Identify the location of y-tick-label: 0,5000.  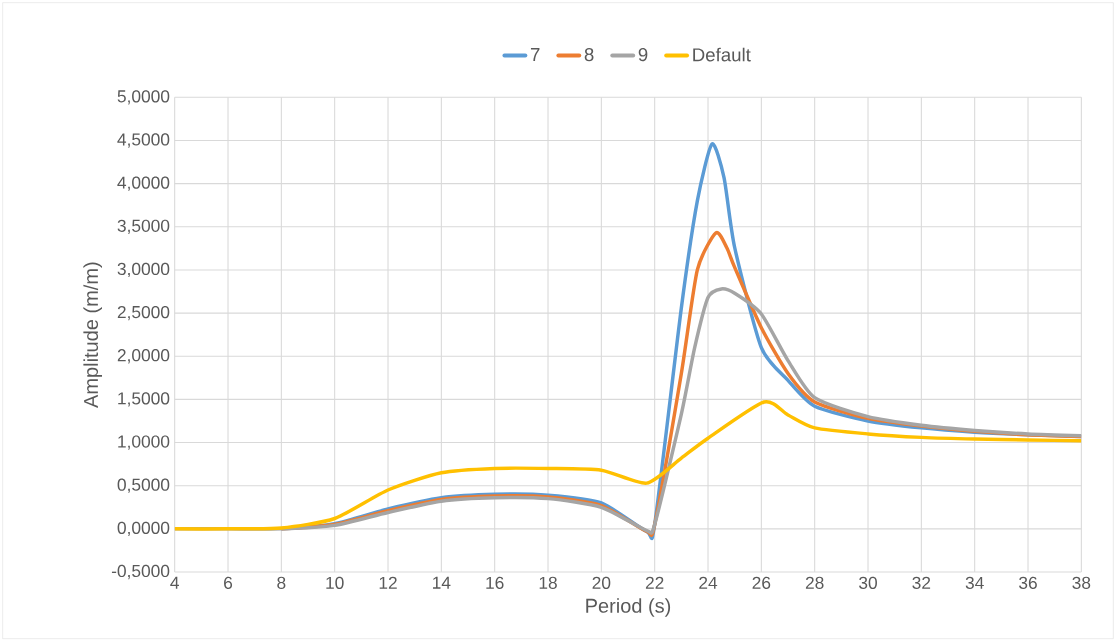
(143, 485).